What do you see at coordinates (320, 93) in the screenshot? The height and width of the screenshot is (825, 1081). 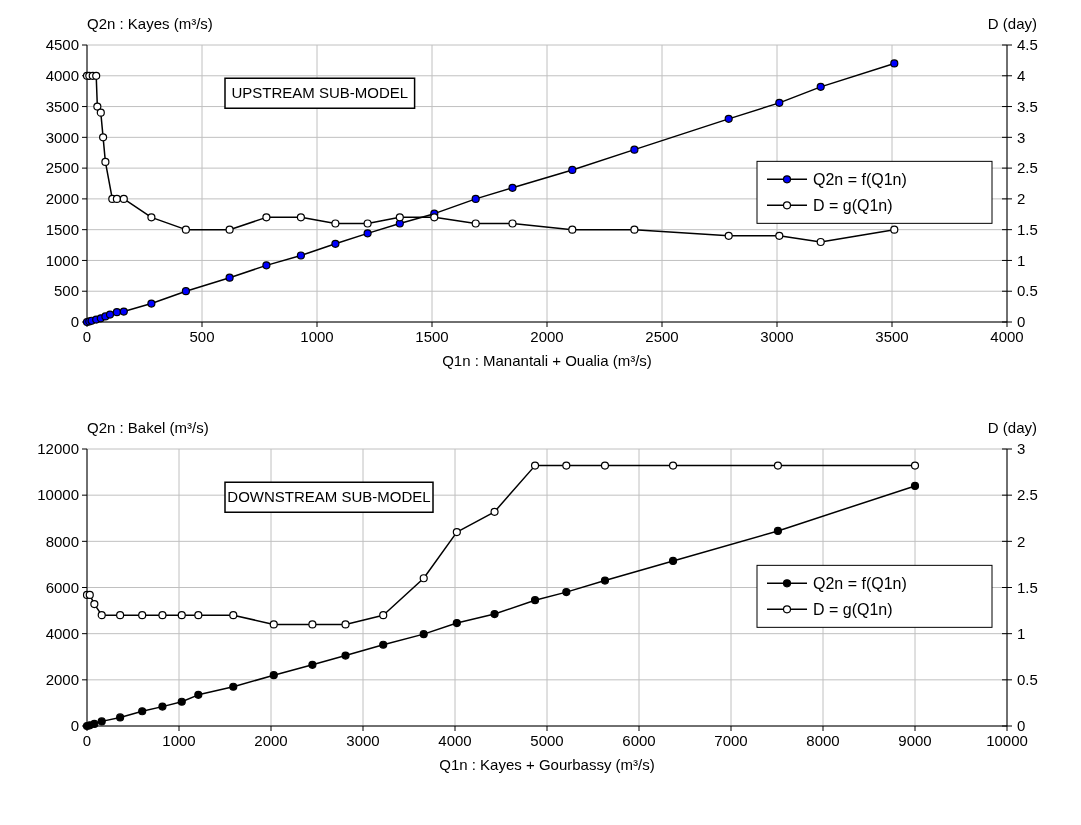 I see `annotation: UPSTREAM SUB-MODEL` at bounding box center [320, 93].